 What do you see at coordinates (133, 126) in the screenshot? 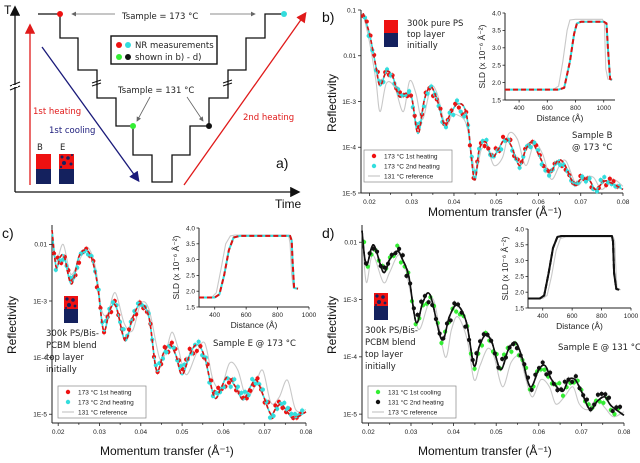
I see `marker-131-first-cooling` at bounding box center [133, 126].